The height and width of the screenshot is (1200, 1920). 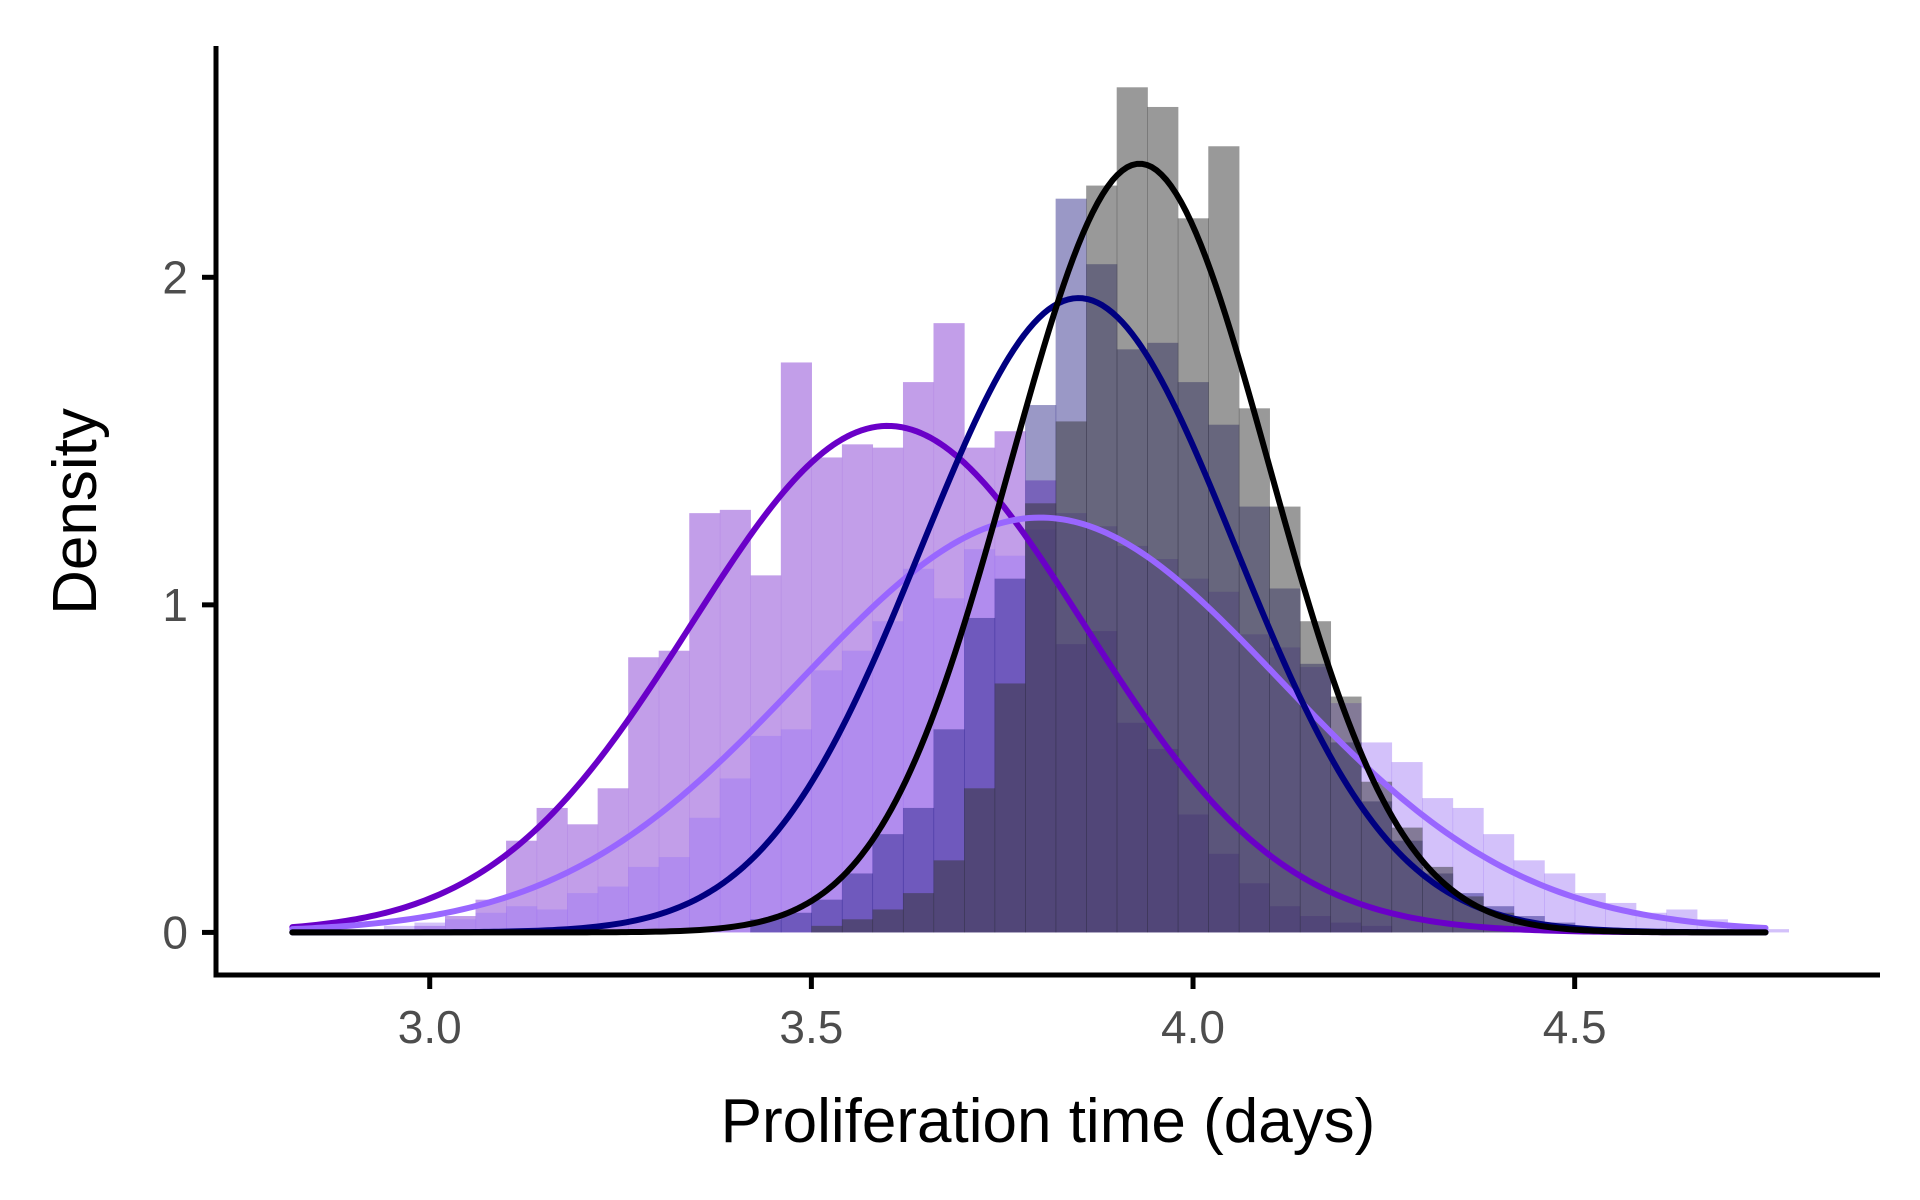 I want to click on x-tick-label: 3.0, so click(x=430, y=1027).